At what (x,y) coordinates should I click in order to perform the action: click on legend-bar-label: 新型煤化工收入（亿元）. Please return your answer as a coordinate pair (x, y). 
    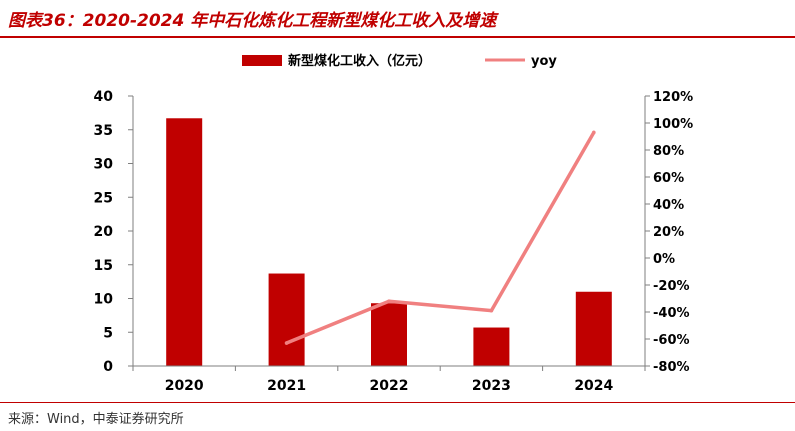
    Looking at the image, I should click on (359, 61).